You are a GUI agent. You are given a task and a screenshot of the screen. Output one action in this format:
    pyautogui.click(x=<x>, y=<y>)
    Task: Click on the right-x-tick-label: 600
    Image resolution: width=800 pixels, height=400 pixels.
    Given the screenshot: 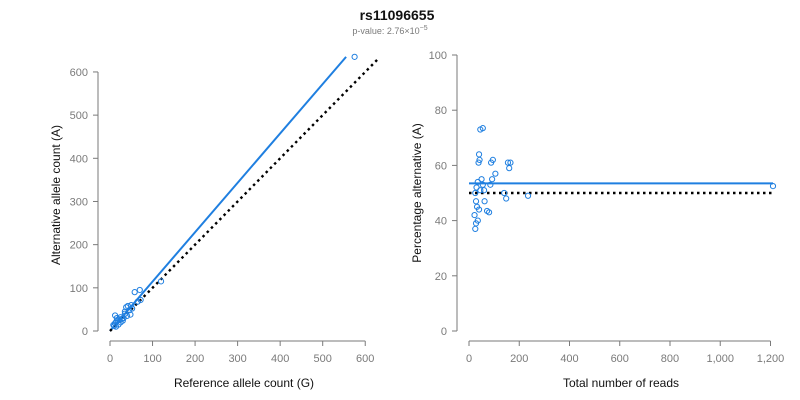 What is the action you would take?
    pyautogui.click(x=620, y=359)
    